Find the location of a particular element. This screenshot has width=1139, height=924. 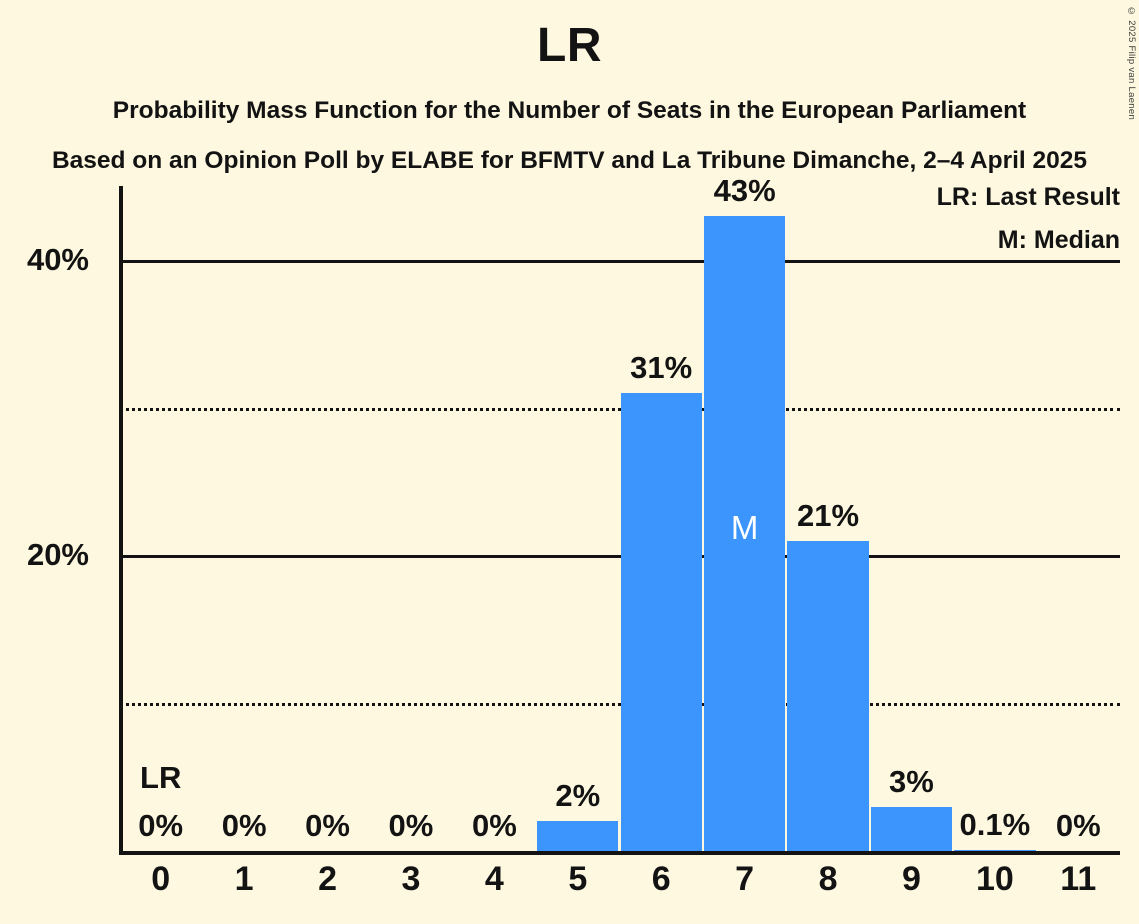

y-axis-tick-label: 40% is located at coordinates (57, 259).